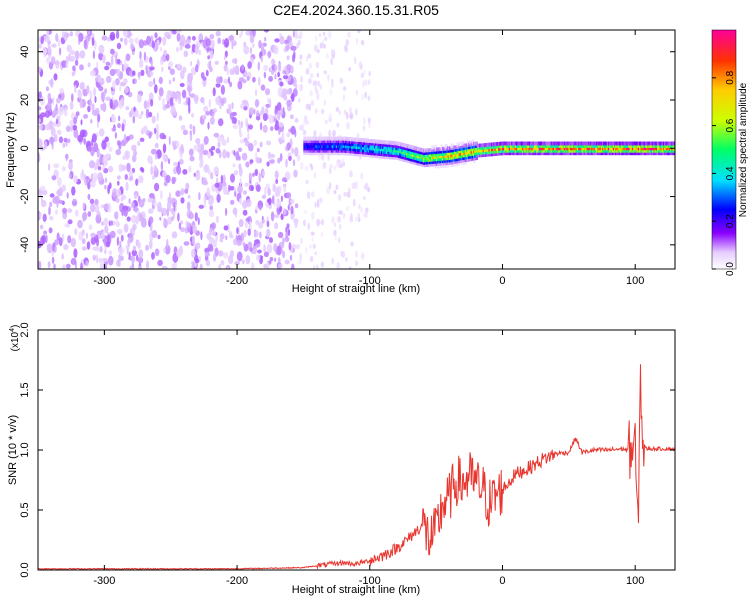 Image resolution: width=750 pixels, height=600 pixels. I want to click on bottom-y-tick-label: 1.5, so click(25, 389).